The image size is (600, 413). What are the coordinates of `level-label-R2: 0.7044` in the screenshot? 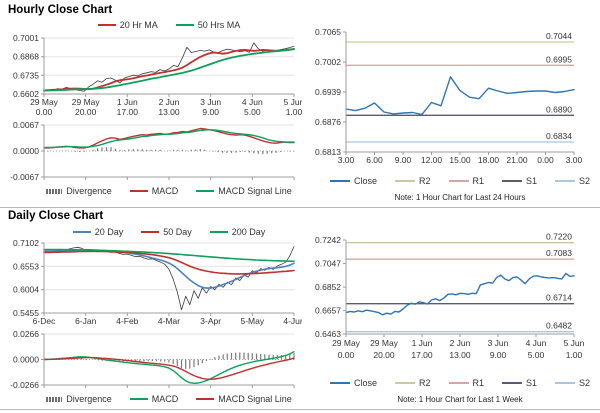 It's located at (559, 36).